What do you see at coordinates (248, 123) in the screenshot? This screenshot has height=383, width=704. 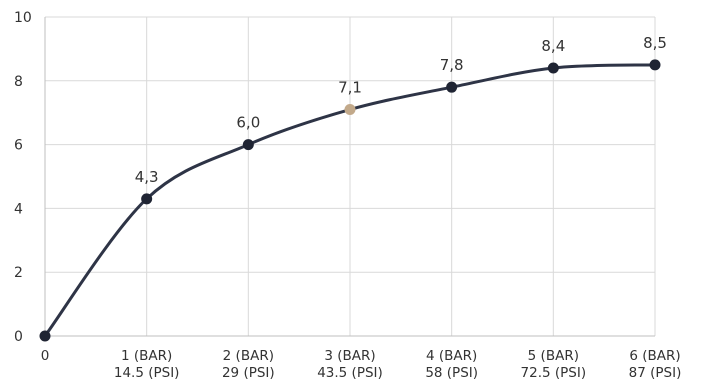 I see `data-label: 6,0` at bounding box center [248, 123].